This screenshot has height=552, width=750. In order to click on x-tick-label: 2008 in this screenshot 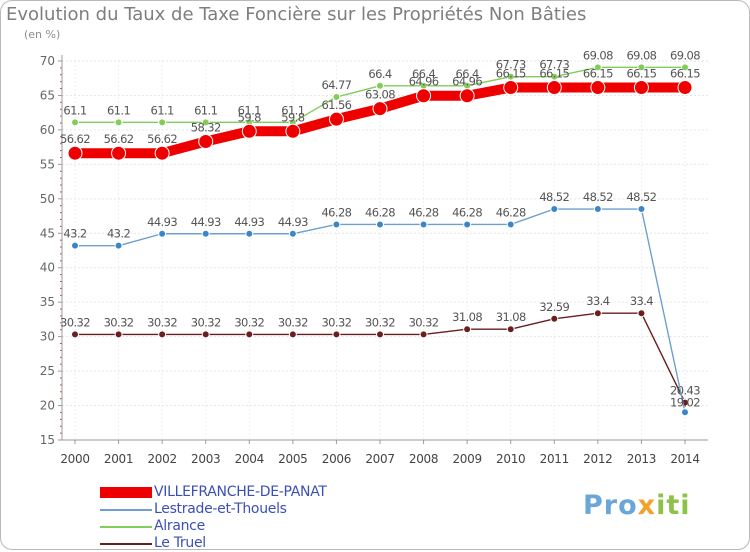, I will do `click(423, 459)`.